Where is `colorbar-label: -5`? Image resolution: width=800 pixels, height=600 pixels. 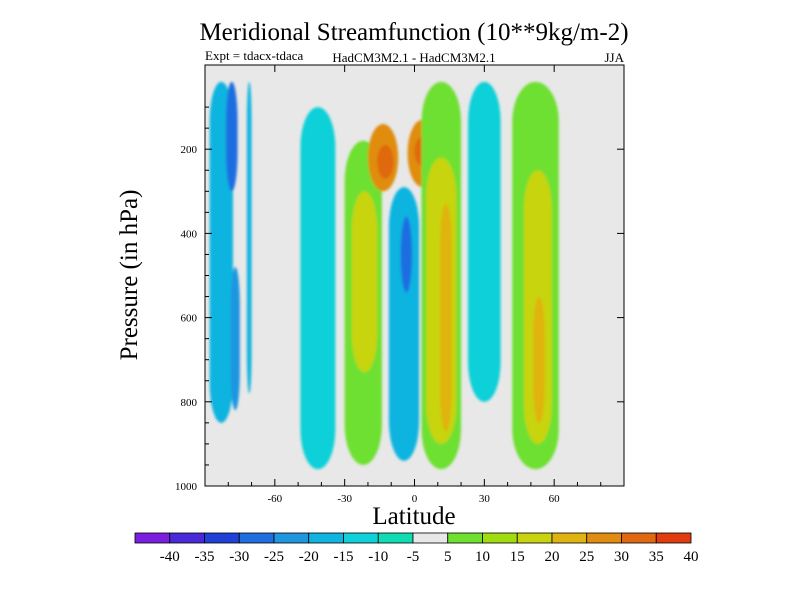
colorbar-label: -5 is located at coordinates (413, 557).